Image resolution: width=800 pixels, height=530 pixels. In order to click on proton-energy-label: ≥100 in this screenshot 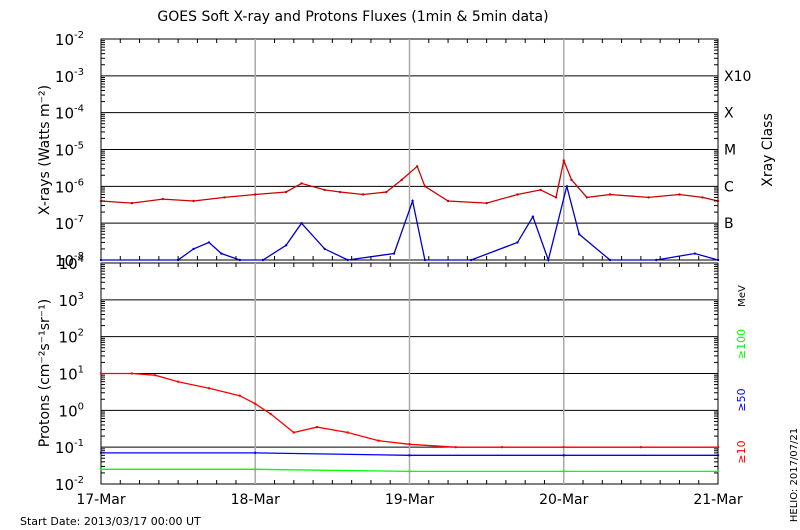, I will do `click(741, 344)`.